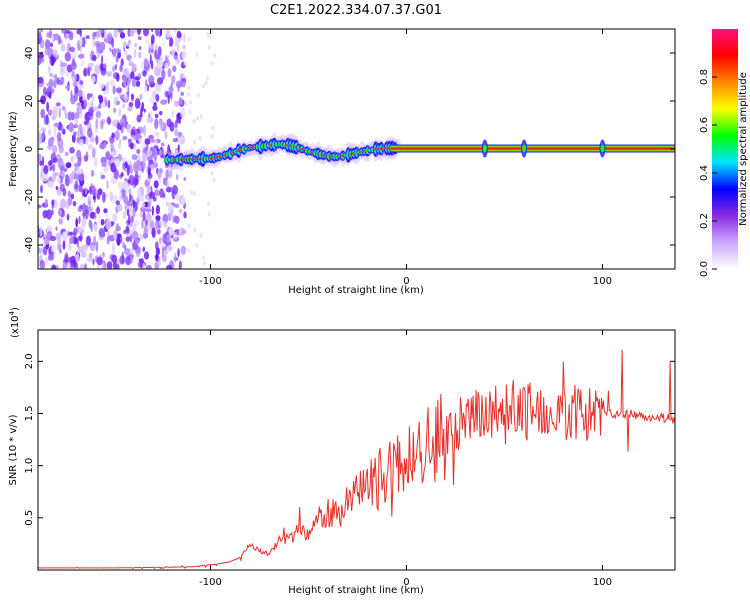 This screenshot has height=600, width=750. Describe the element at coordinates (29, 101) in the screenshot. I see `spectrogram-y-tick-label: 20` at that location.